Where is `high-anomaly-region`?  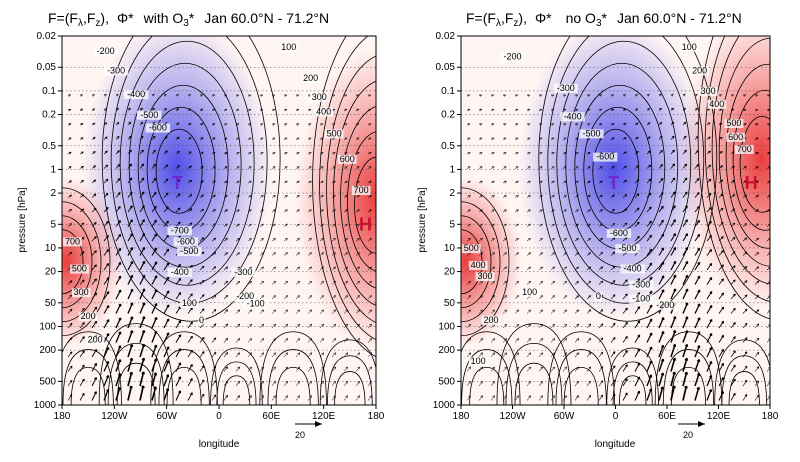
high-anomaly-region is located at coordinates (335, 199).